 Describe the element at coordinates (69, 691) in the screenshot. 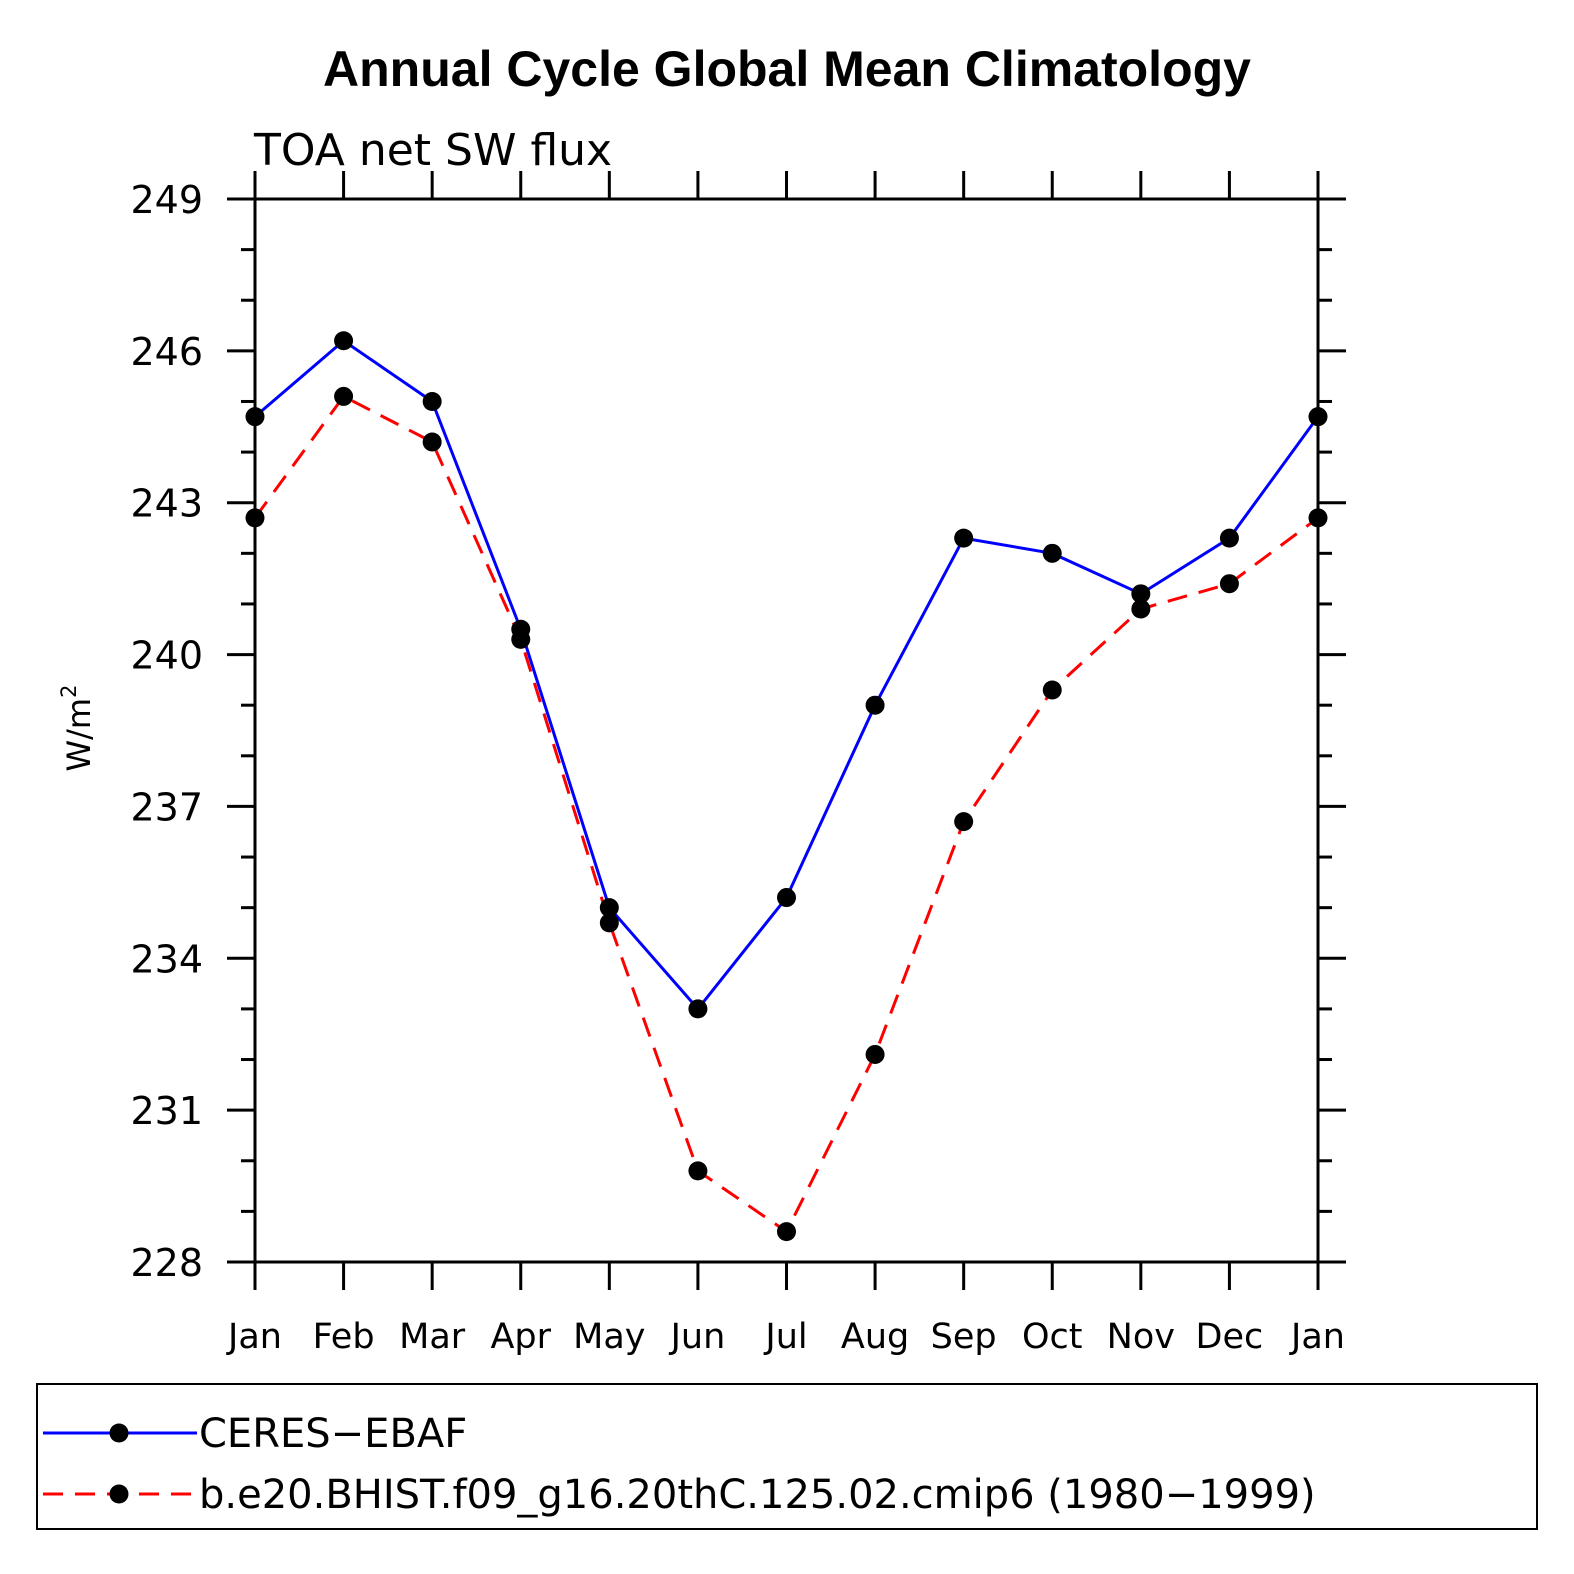

I see `y-axis-label-superscript: 2` at that location.